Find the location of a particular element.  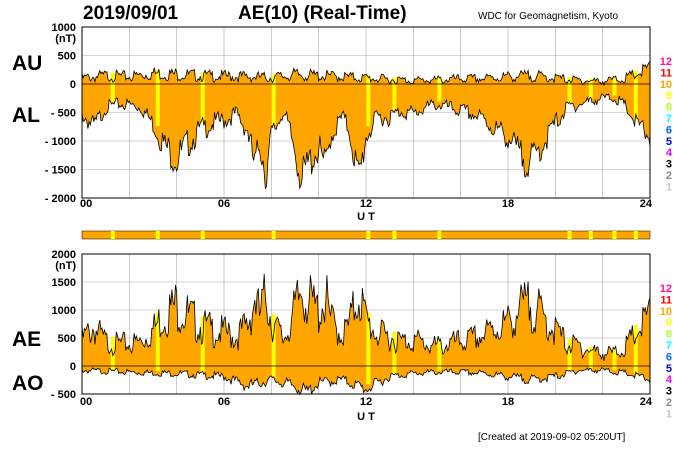

aual-x-tick-label: 24 is located at coordinates (646, 204).